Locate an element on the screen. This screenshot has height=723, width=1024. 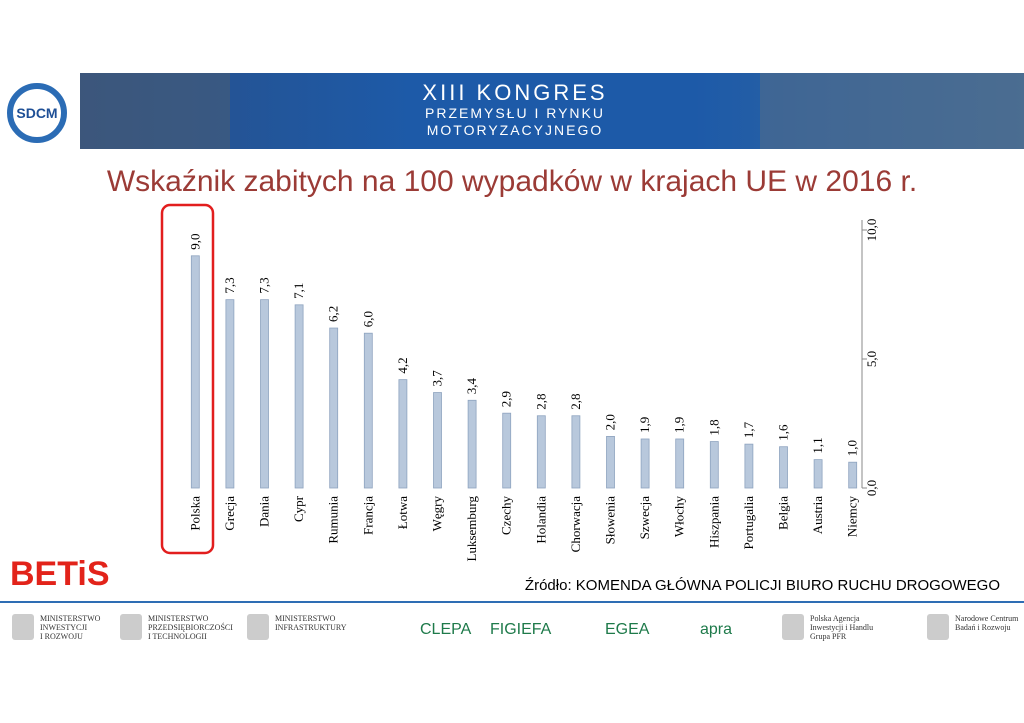
y-tick-label: 0,0 is located at coordinates (871, 488).